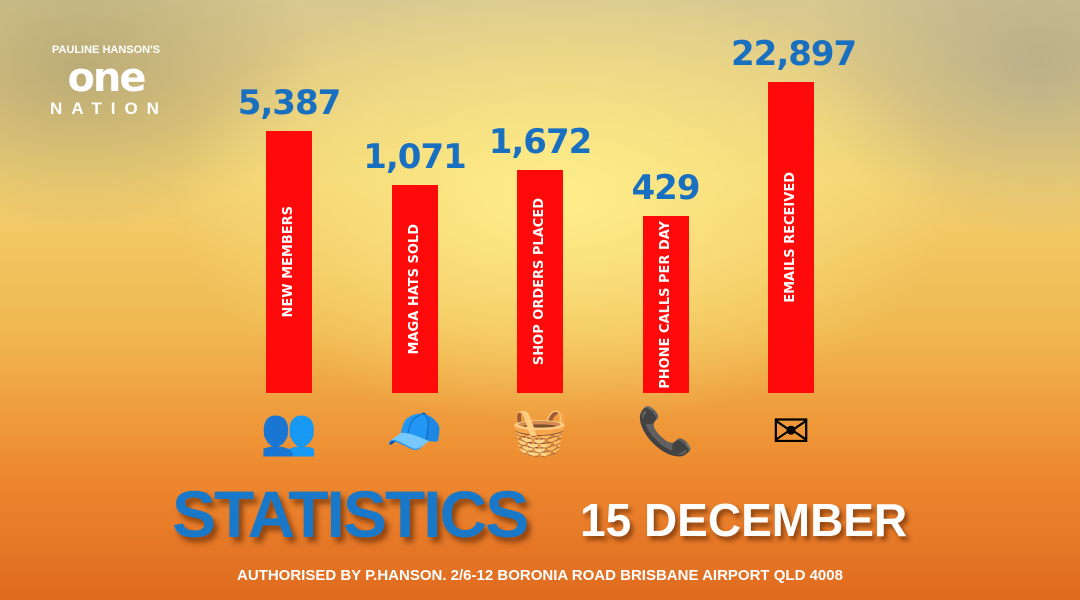 The height and width of the screenshot is (600, 1080). I want to click on bar: NEW MEMBERS, so click(289, 261).